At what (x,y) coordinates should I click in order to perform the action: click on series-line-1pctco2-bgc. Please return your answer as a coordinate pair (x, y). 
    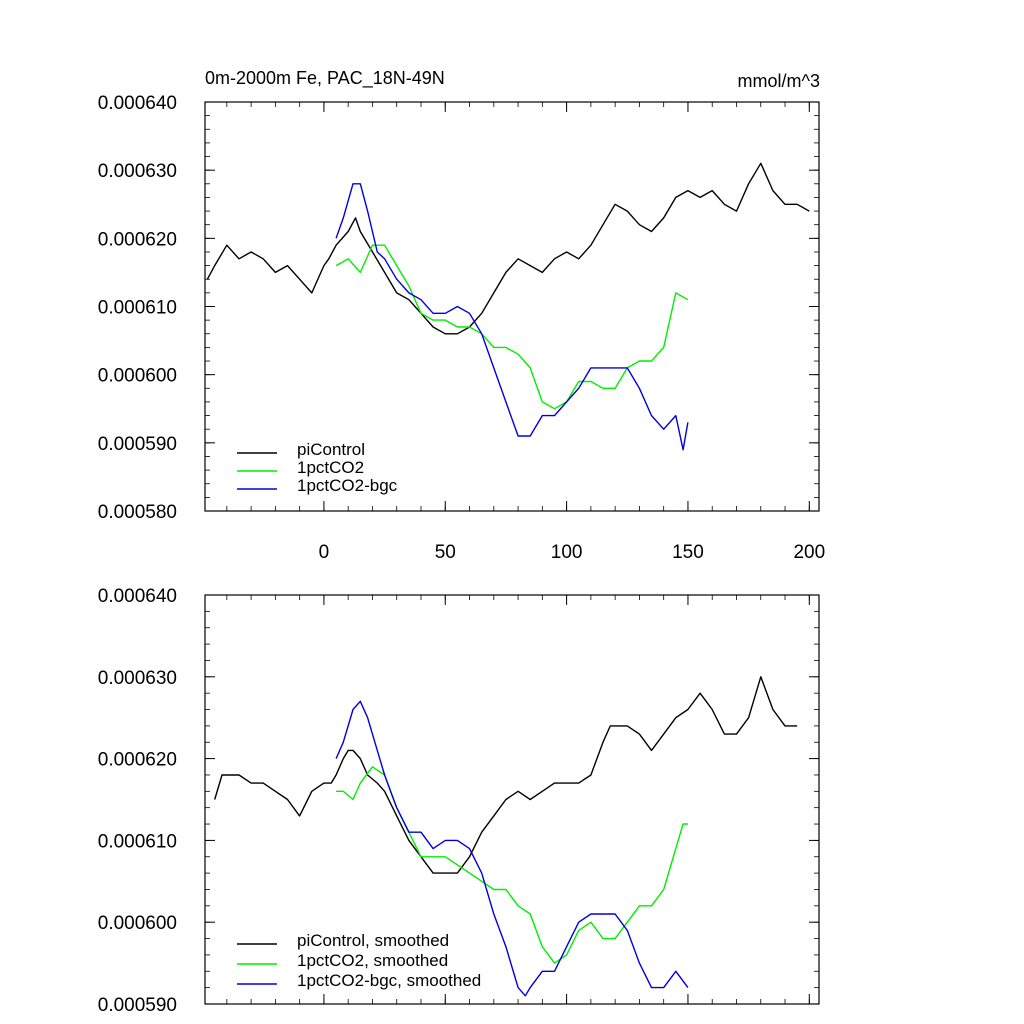
    Looking at the image, I should click on (512, 317).